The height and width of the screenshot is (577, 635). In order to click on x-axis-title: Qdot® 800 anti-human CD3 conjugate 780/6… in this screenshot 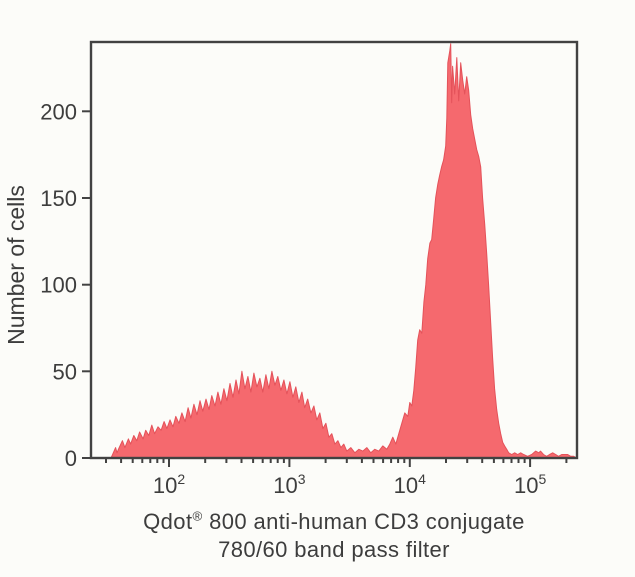, I will do `click(334, 536)`.